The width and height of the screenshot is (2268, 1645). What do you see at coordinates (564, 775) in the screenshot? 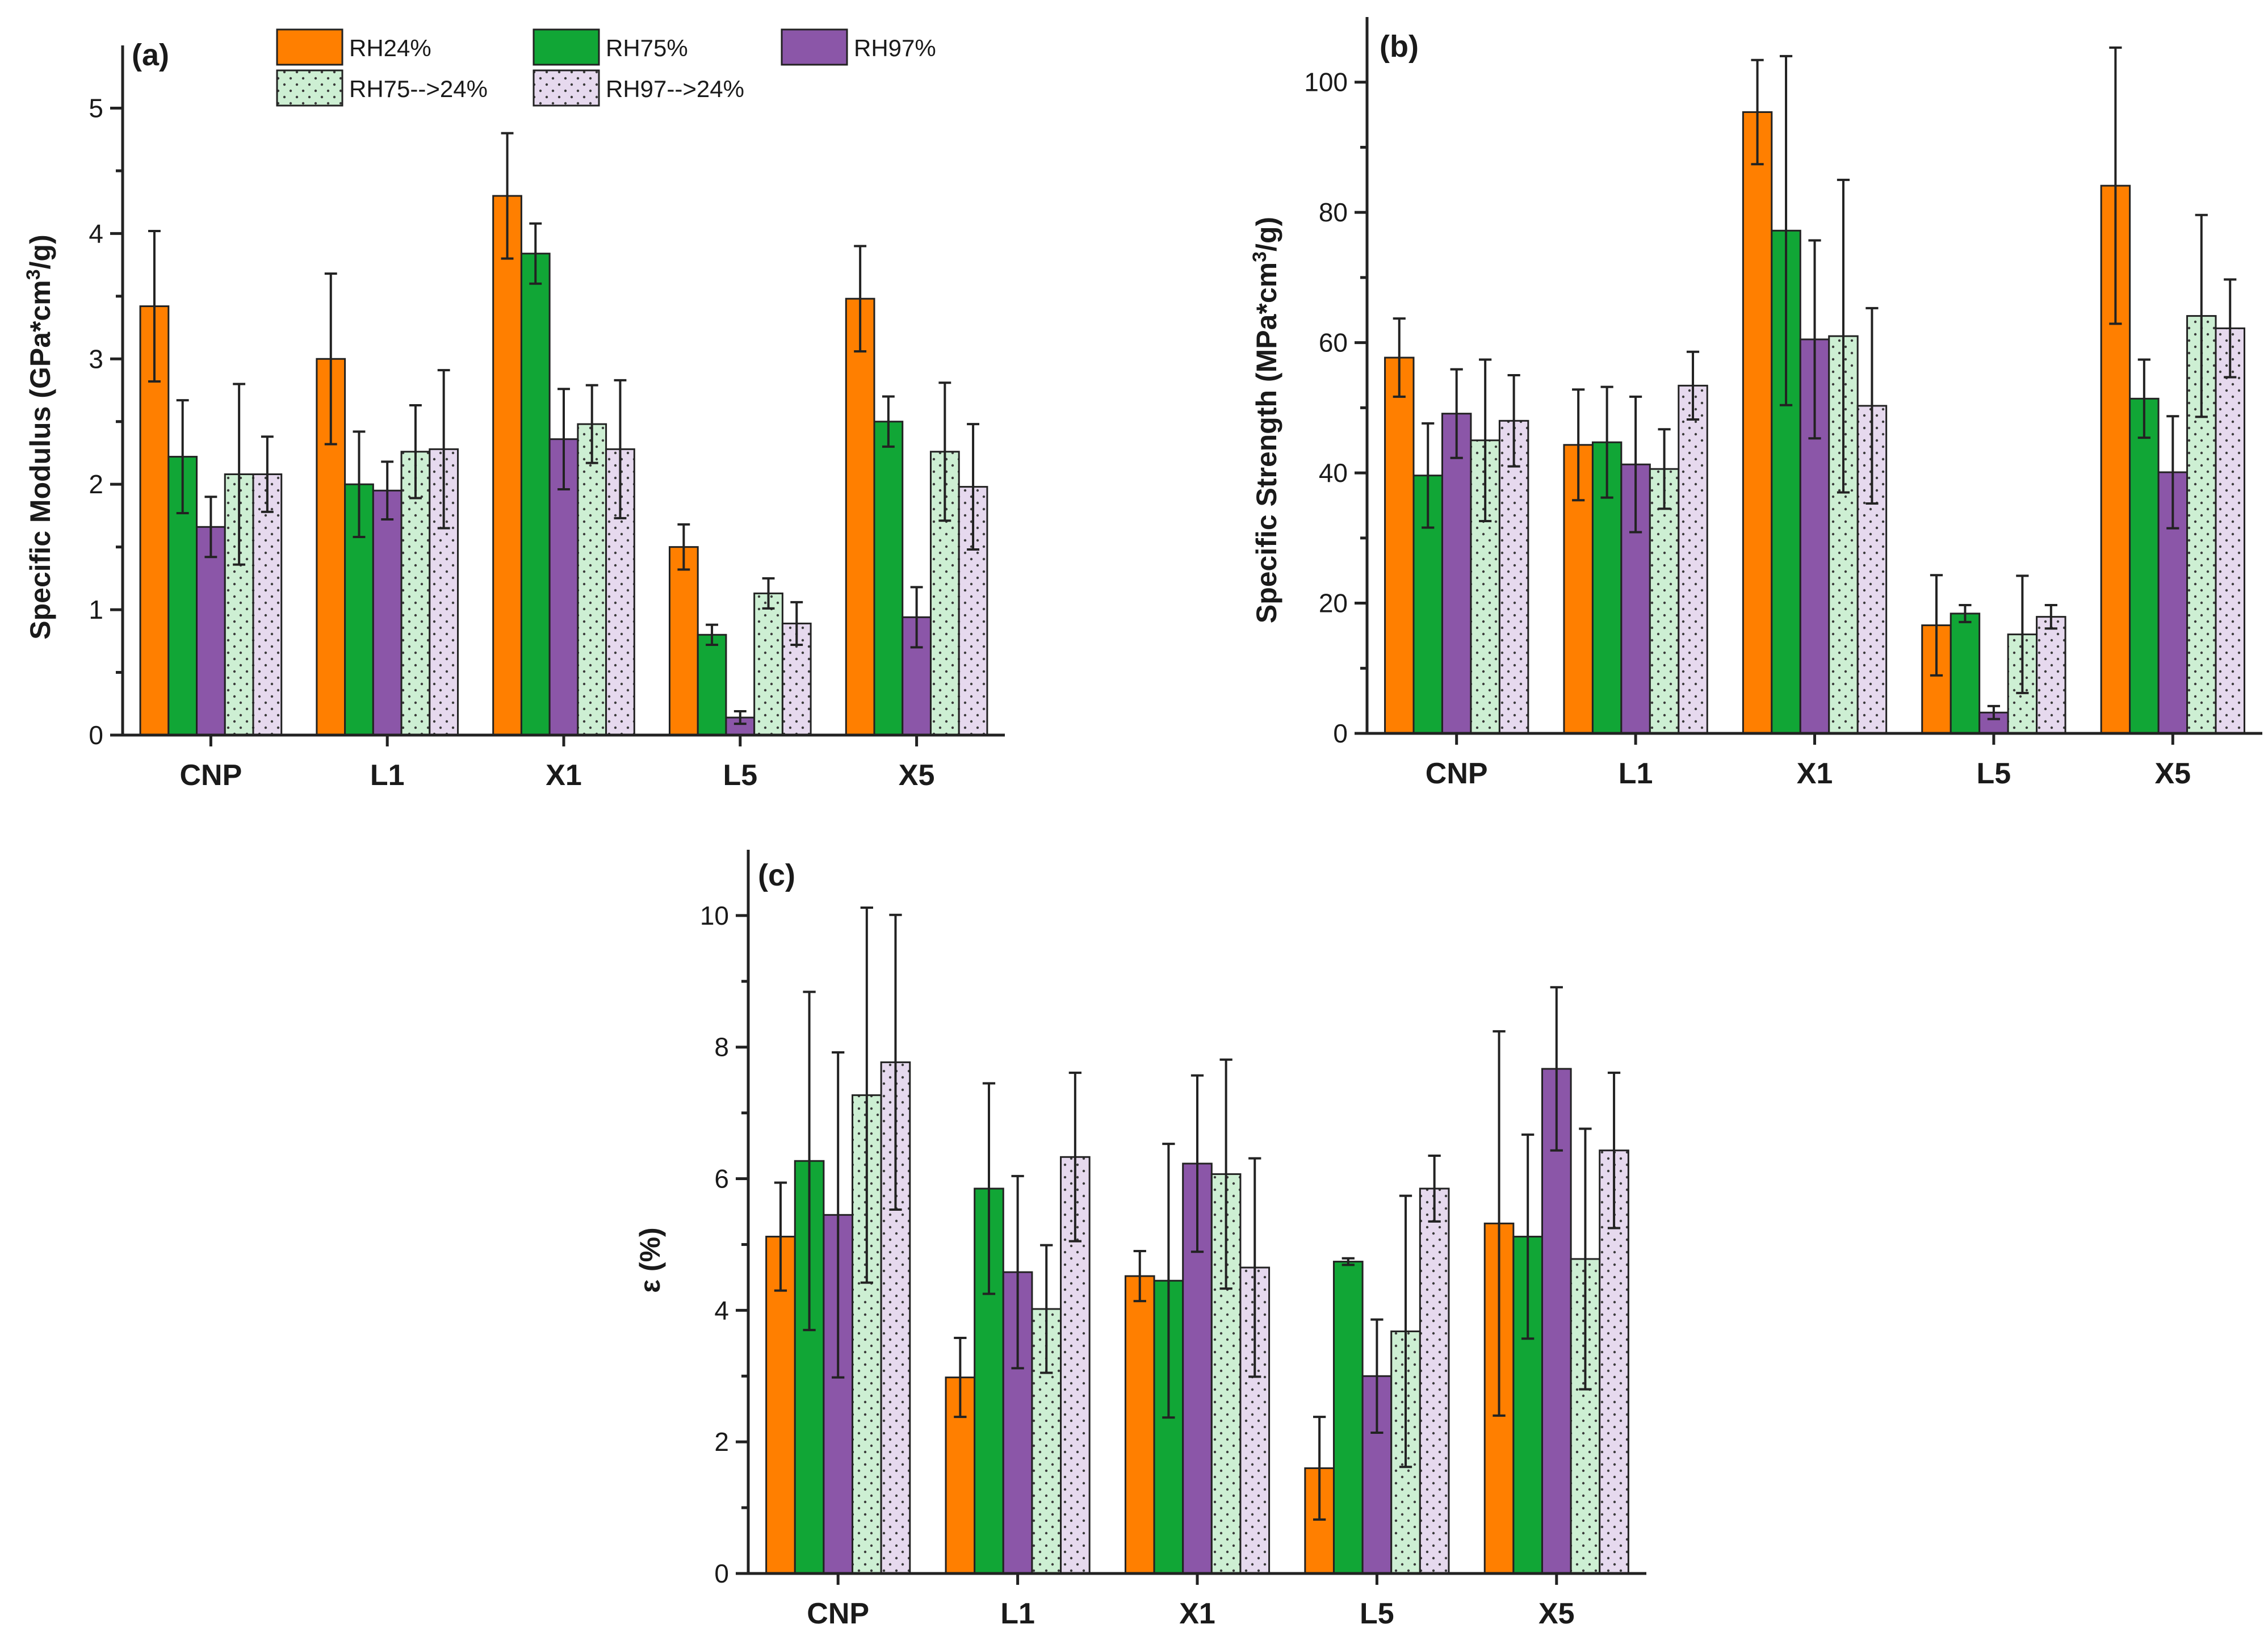
I see `category-label-a-x1: X1` at bounding box center [564, 775].